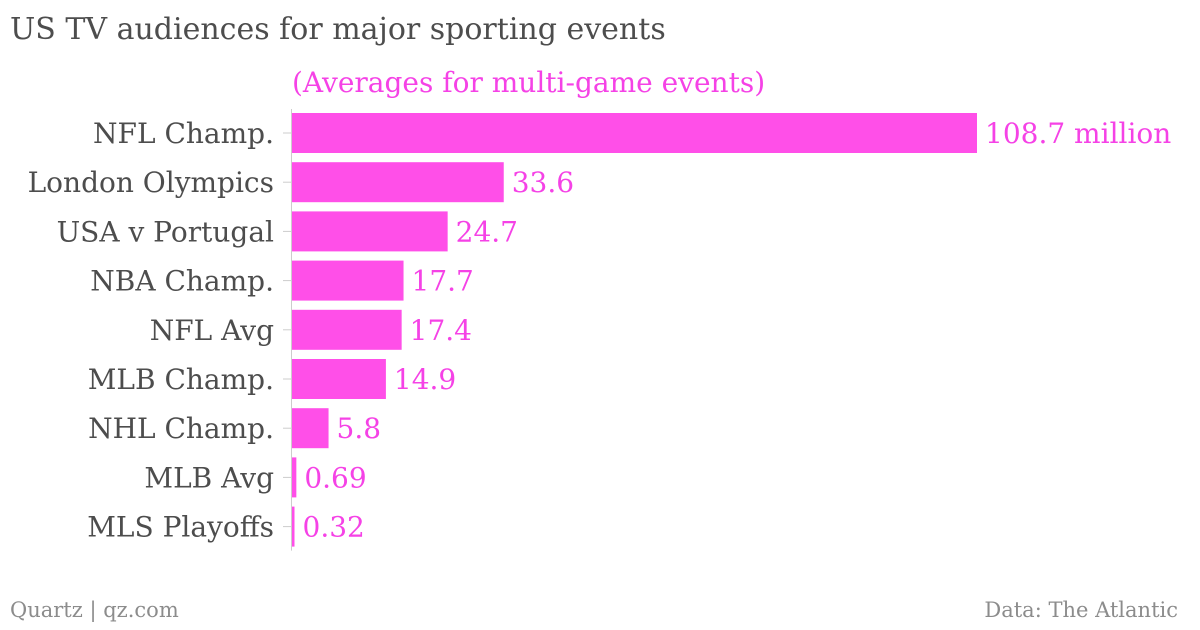 The width and height of the screenshot is (1200, 630). I want to click on category-label: MLB Avg, so click(209, 477).